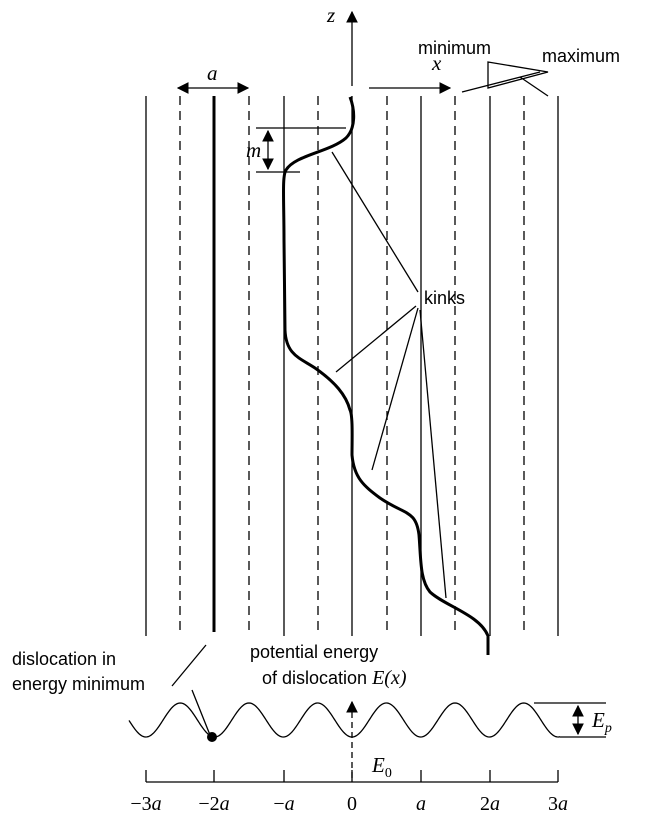  I want to click on potential-energy-curve, so click(344, 720).